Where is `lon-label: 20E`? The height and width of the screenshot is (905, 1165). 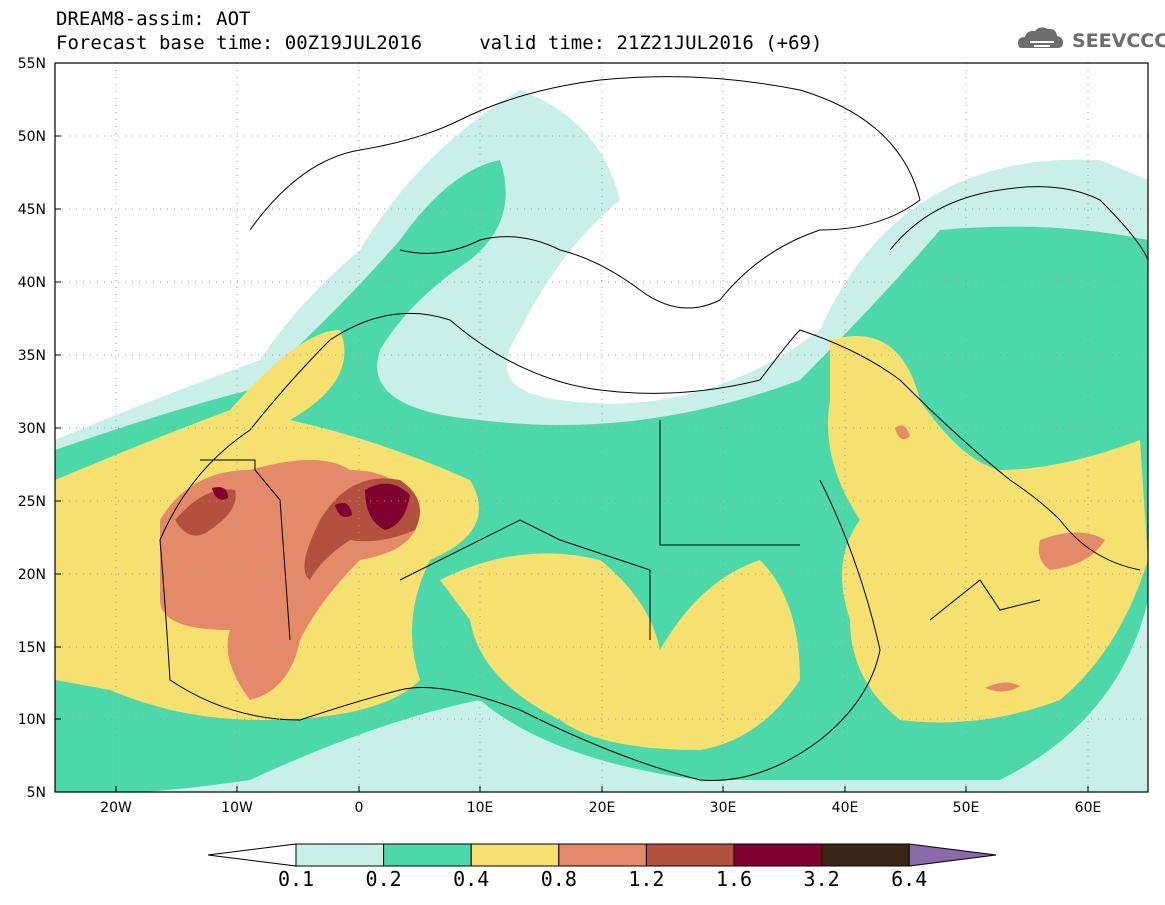
lon-label: 20E is located at coordinates (602, 808).